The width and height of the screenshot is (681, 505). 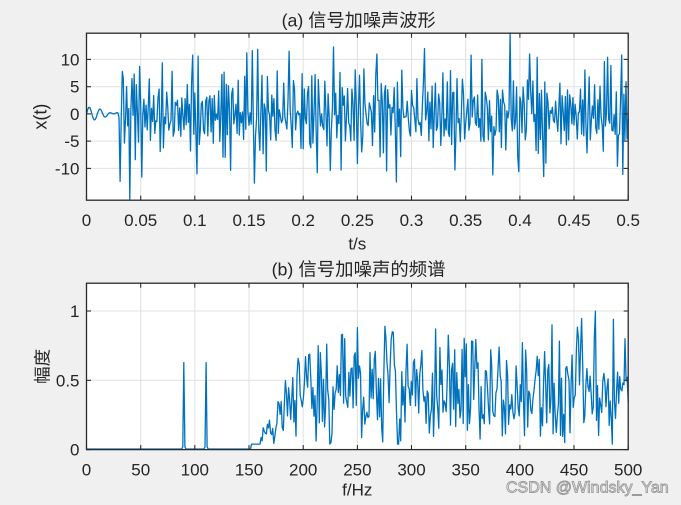 What do you see at coordinates (140, 220) in the screenshot?
I see `svg-text: 0.05` at bounding box center [140, 220].